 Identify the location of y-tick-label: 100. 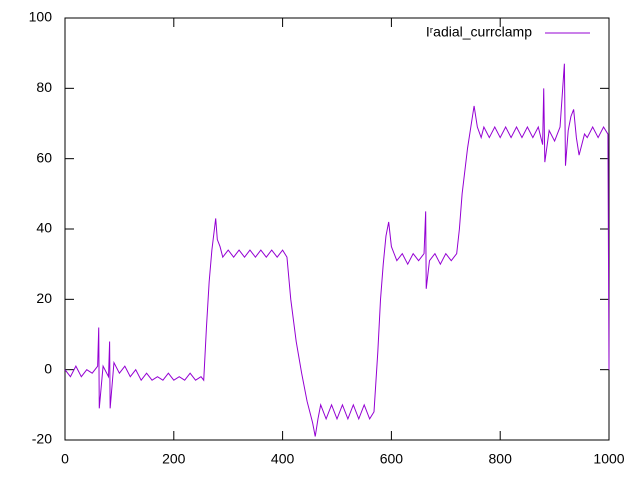
(41, 17).